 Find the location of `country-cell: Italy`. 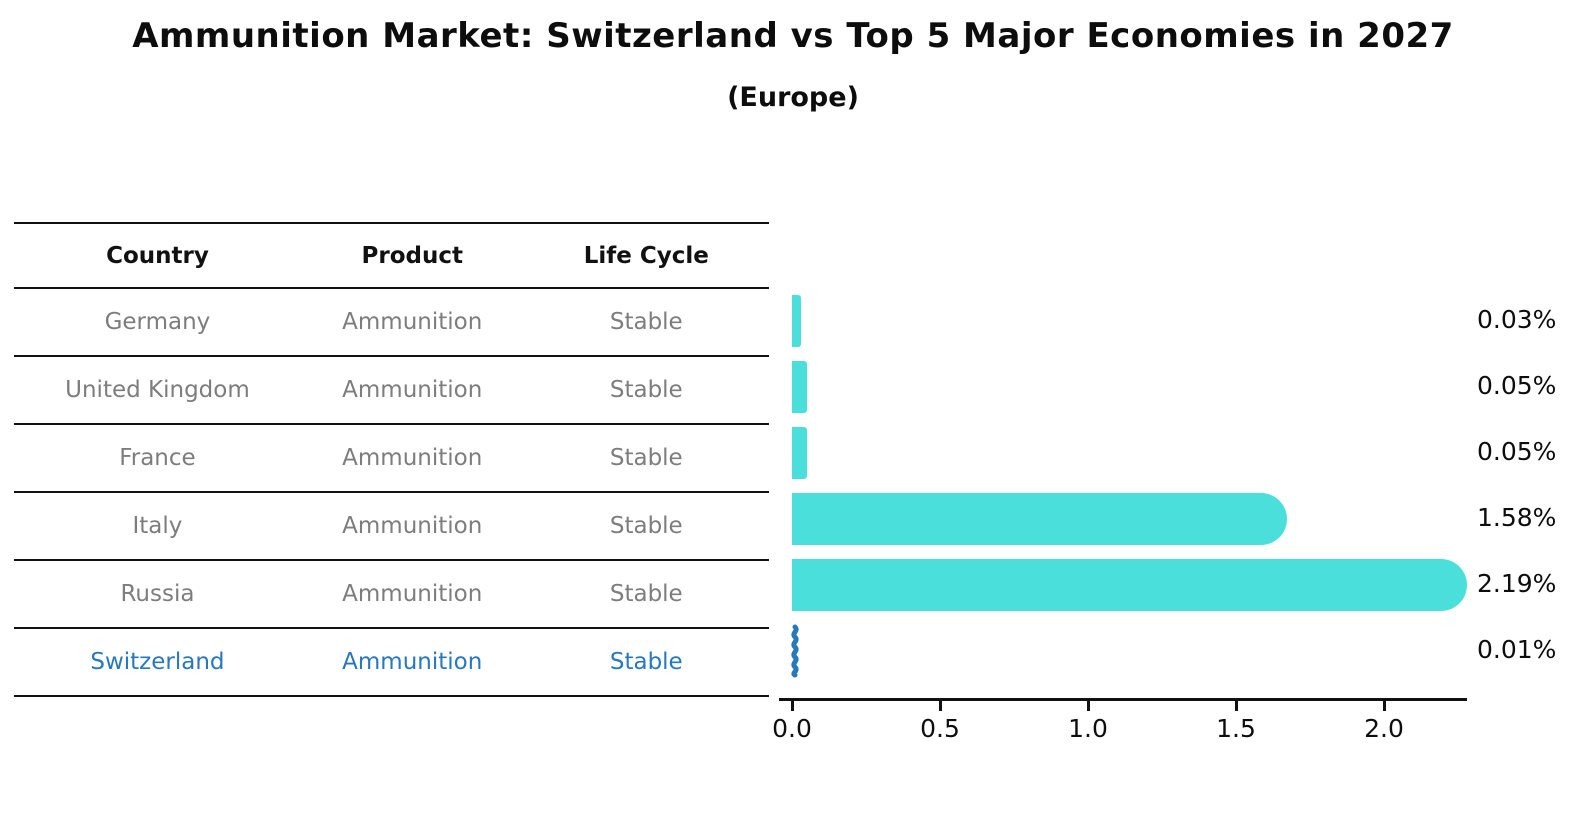

country-cell: Italy is located at coordinates (157, 526).